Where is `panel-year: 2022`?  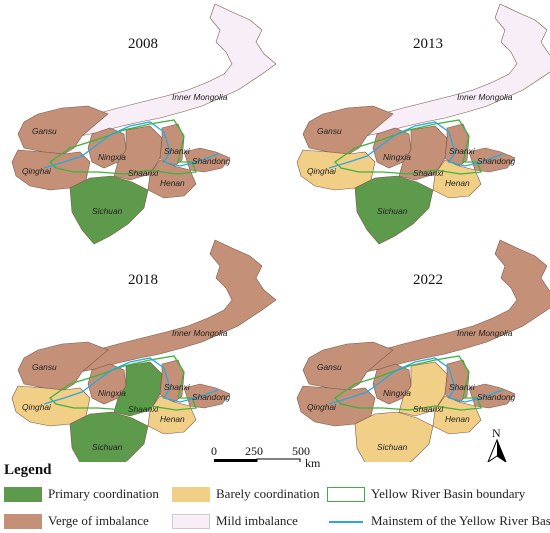
panel-year: 2022 is located at coordinates (428, 280).